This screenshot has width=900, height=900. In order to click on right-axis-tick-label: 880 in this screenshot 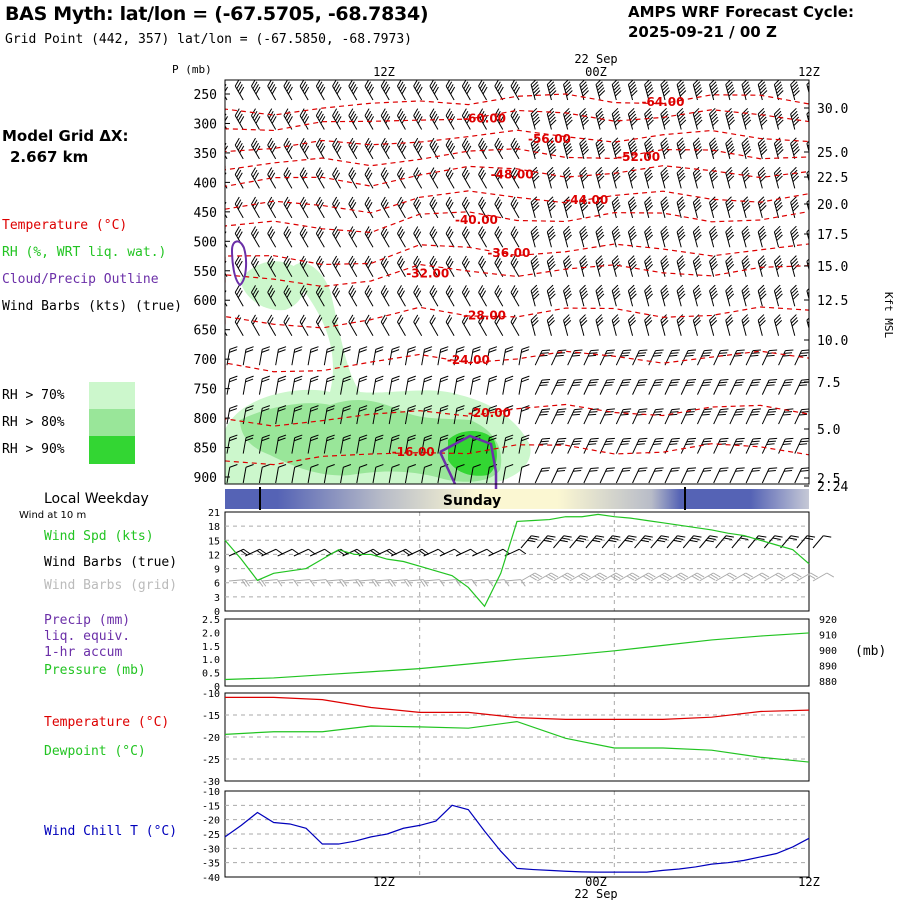, I will do `click(828, 682)`.